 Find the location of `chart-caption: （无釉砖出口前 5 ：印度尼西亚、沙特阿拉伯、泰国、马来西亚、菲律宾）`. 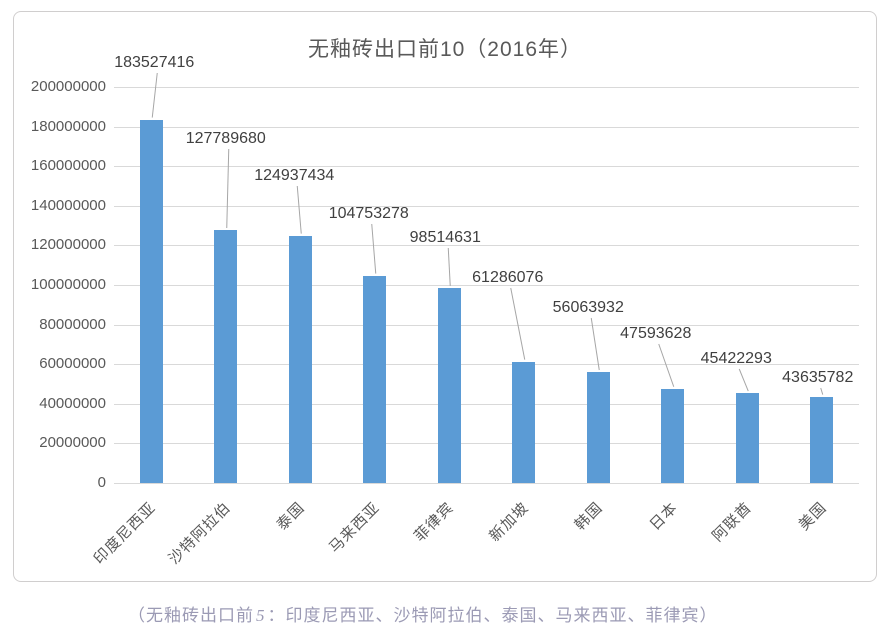

chart-caption: （无釉砖出口前 5 ：印度尼西亚、沙特阿拉伯、泰国、马来西亚、菲律宾） is located at coordinates (423, 613).